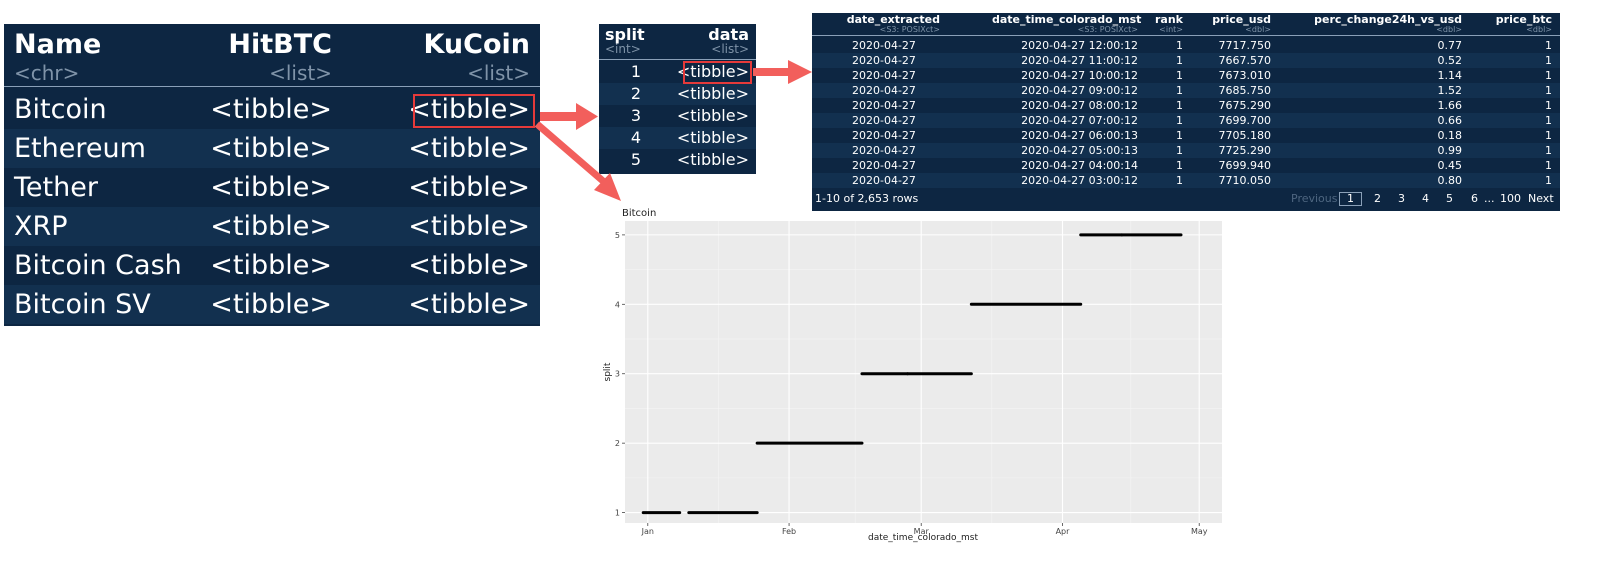 The height and width of the screenshot is (576, 1612). What do you see at coordinates (1425, 198) in the screenshot?
I see `pagination-page-4: 4` at bounding box center [1425, 198].